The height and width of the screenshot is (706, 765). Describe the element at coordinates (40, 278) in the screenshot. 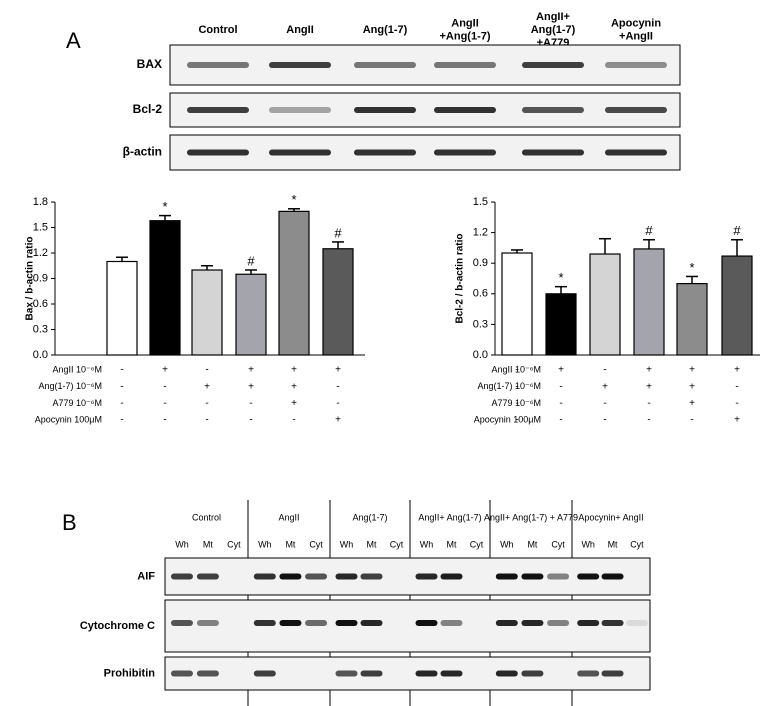

I see `y-tick-label: 0.9` at that location.